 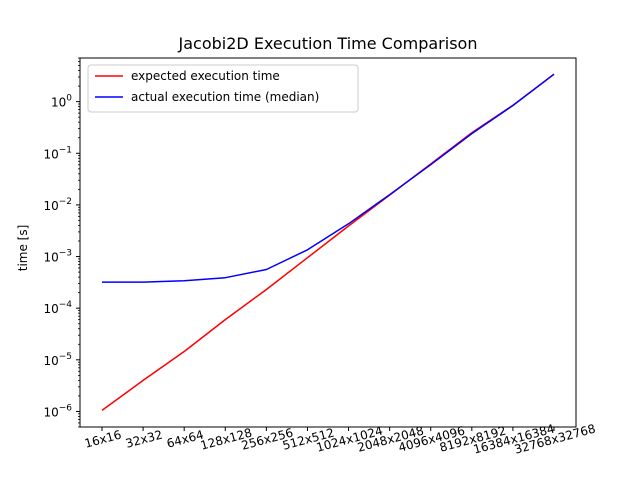 I want to click on x-tick-label: 32x32, so click(x=144, y=439).